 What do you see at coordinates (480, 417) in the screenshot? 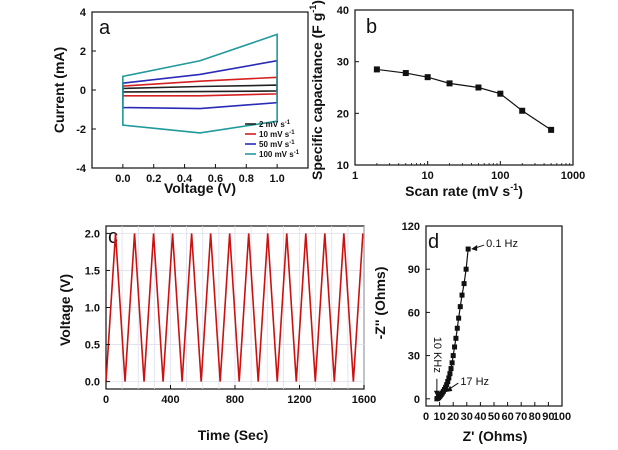
I see `panel-d-xtick-label: 40` at bounding box center [480, 417].